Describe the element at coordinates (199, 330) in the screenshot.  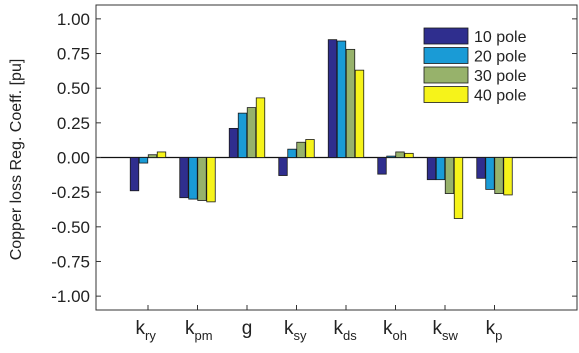
I see `x-tick-label: kpm` at that location.